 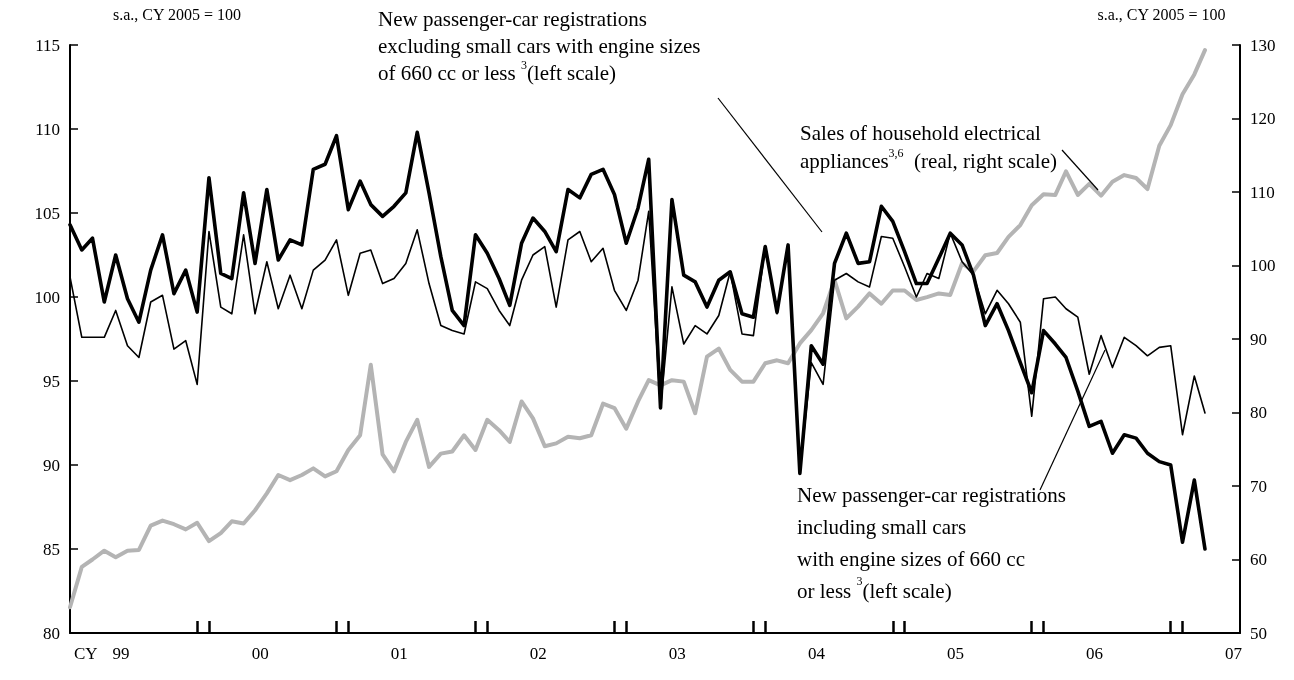 What do you see at coordinates (1263, 265) in the screenshot?
I see `y2-tick-label: 100` at bounding box center [1263, 265].